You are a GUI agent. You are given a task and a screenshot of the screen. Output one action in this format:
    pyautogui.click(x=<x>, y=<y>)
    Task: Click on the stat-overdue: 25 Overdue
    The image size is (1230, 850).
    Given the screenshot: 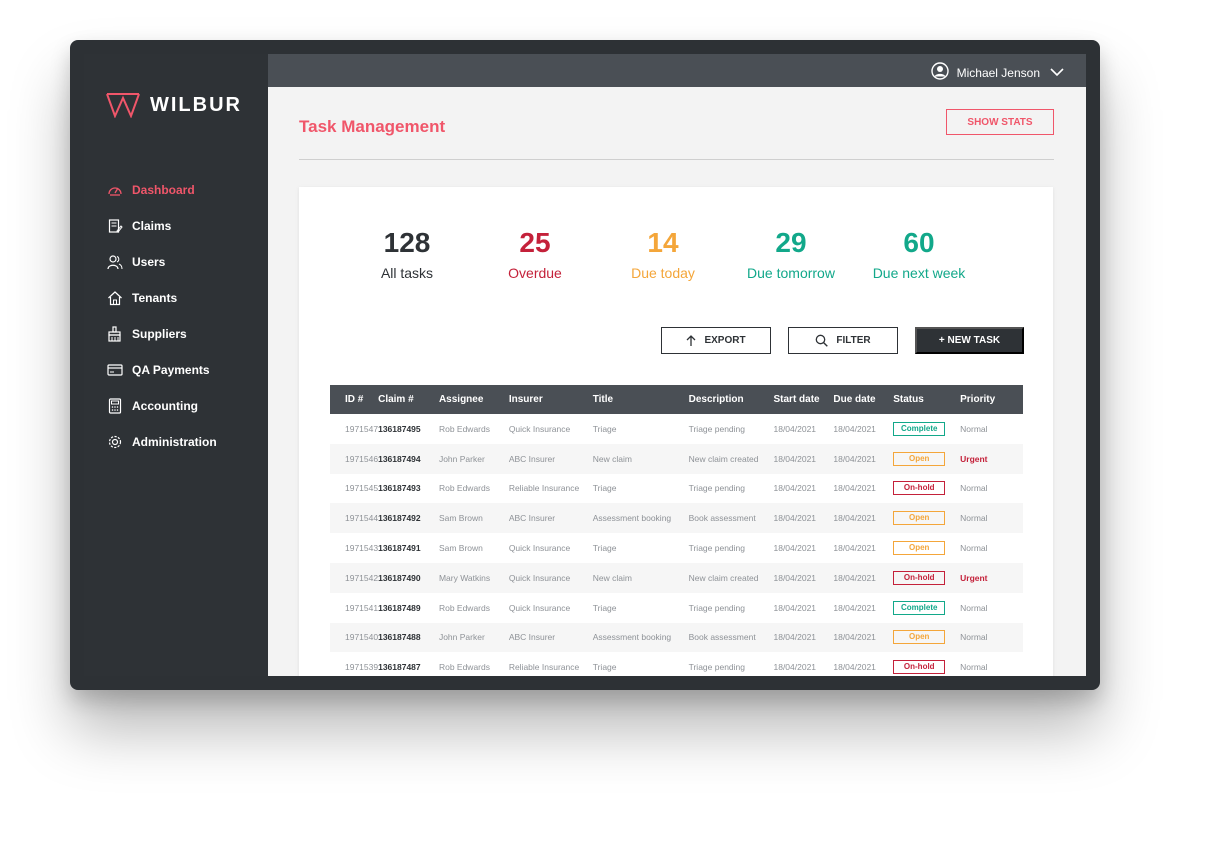 What is the action you would take?
    pyautogui.click(x=535, y=254)
    